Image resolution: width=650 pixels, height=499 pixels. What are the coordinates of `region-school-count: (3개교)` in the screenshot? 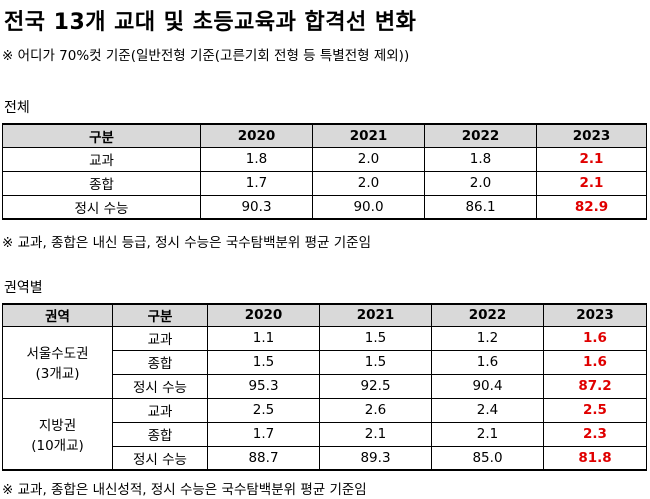 It's located at (57, 374).